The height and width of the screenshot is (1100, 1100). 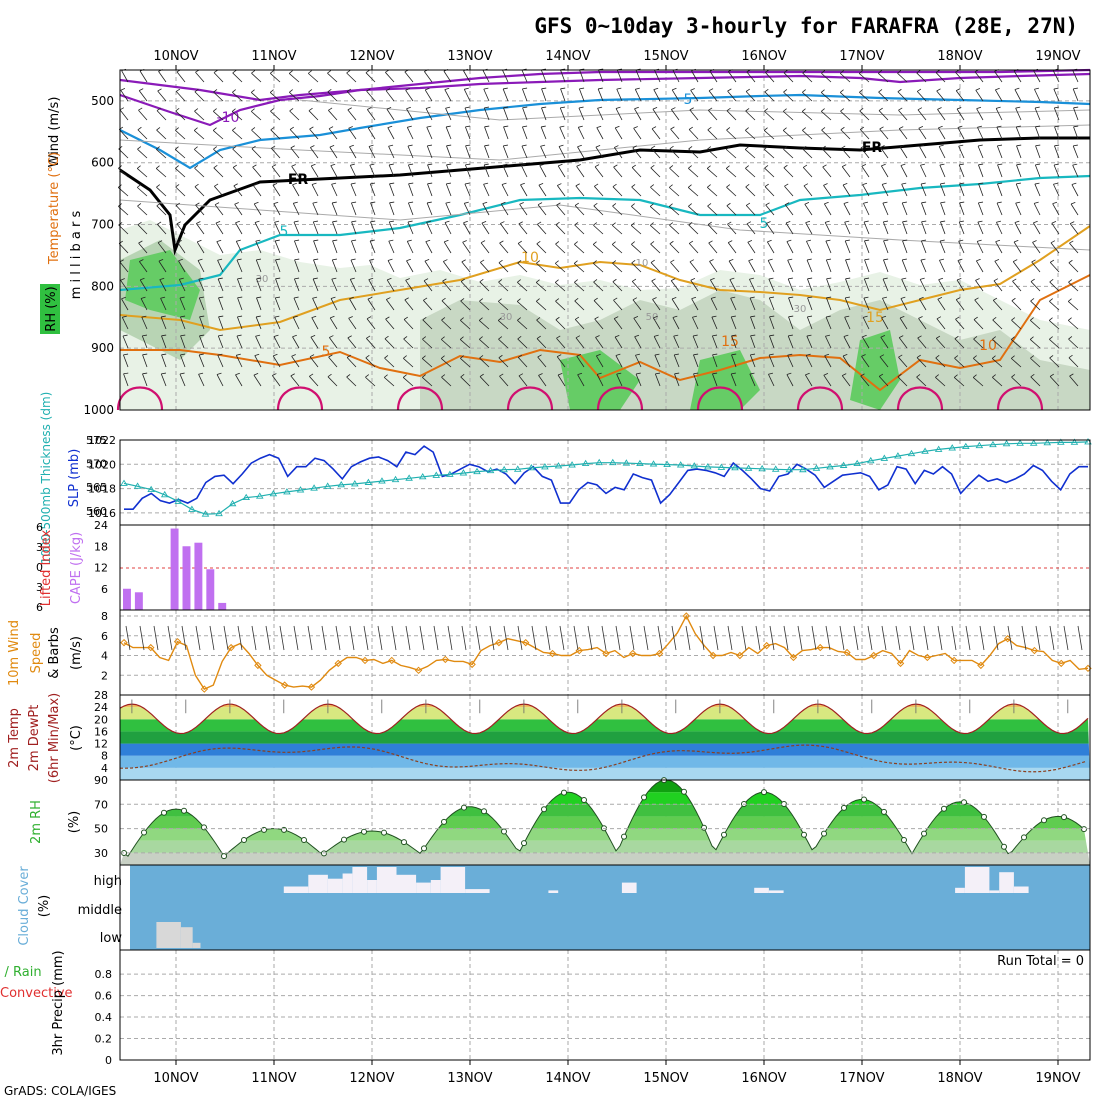 I want to click on date-label-top: 15NOV, so click(x=665, y=56).